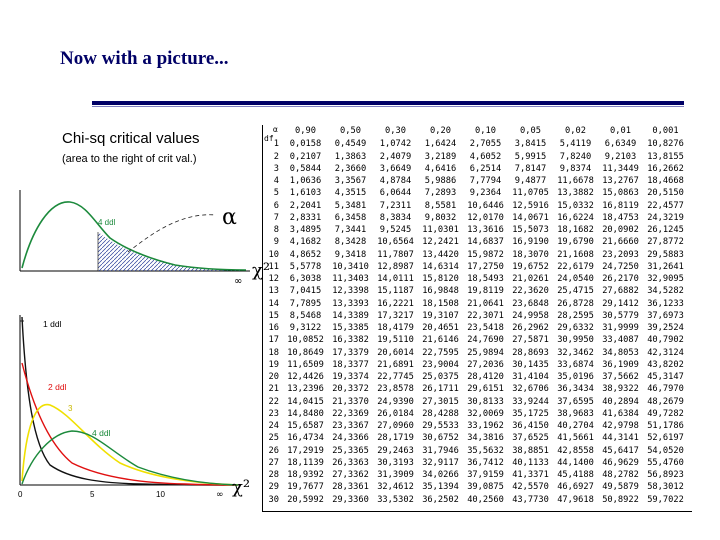  What do you see at coordinates (620, 438) in the screenshot?
I see `critical-value-cell: 44,3141` at bounding box center [620, 438].